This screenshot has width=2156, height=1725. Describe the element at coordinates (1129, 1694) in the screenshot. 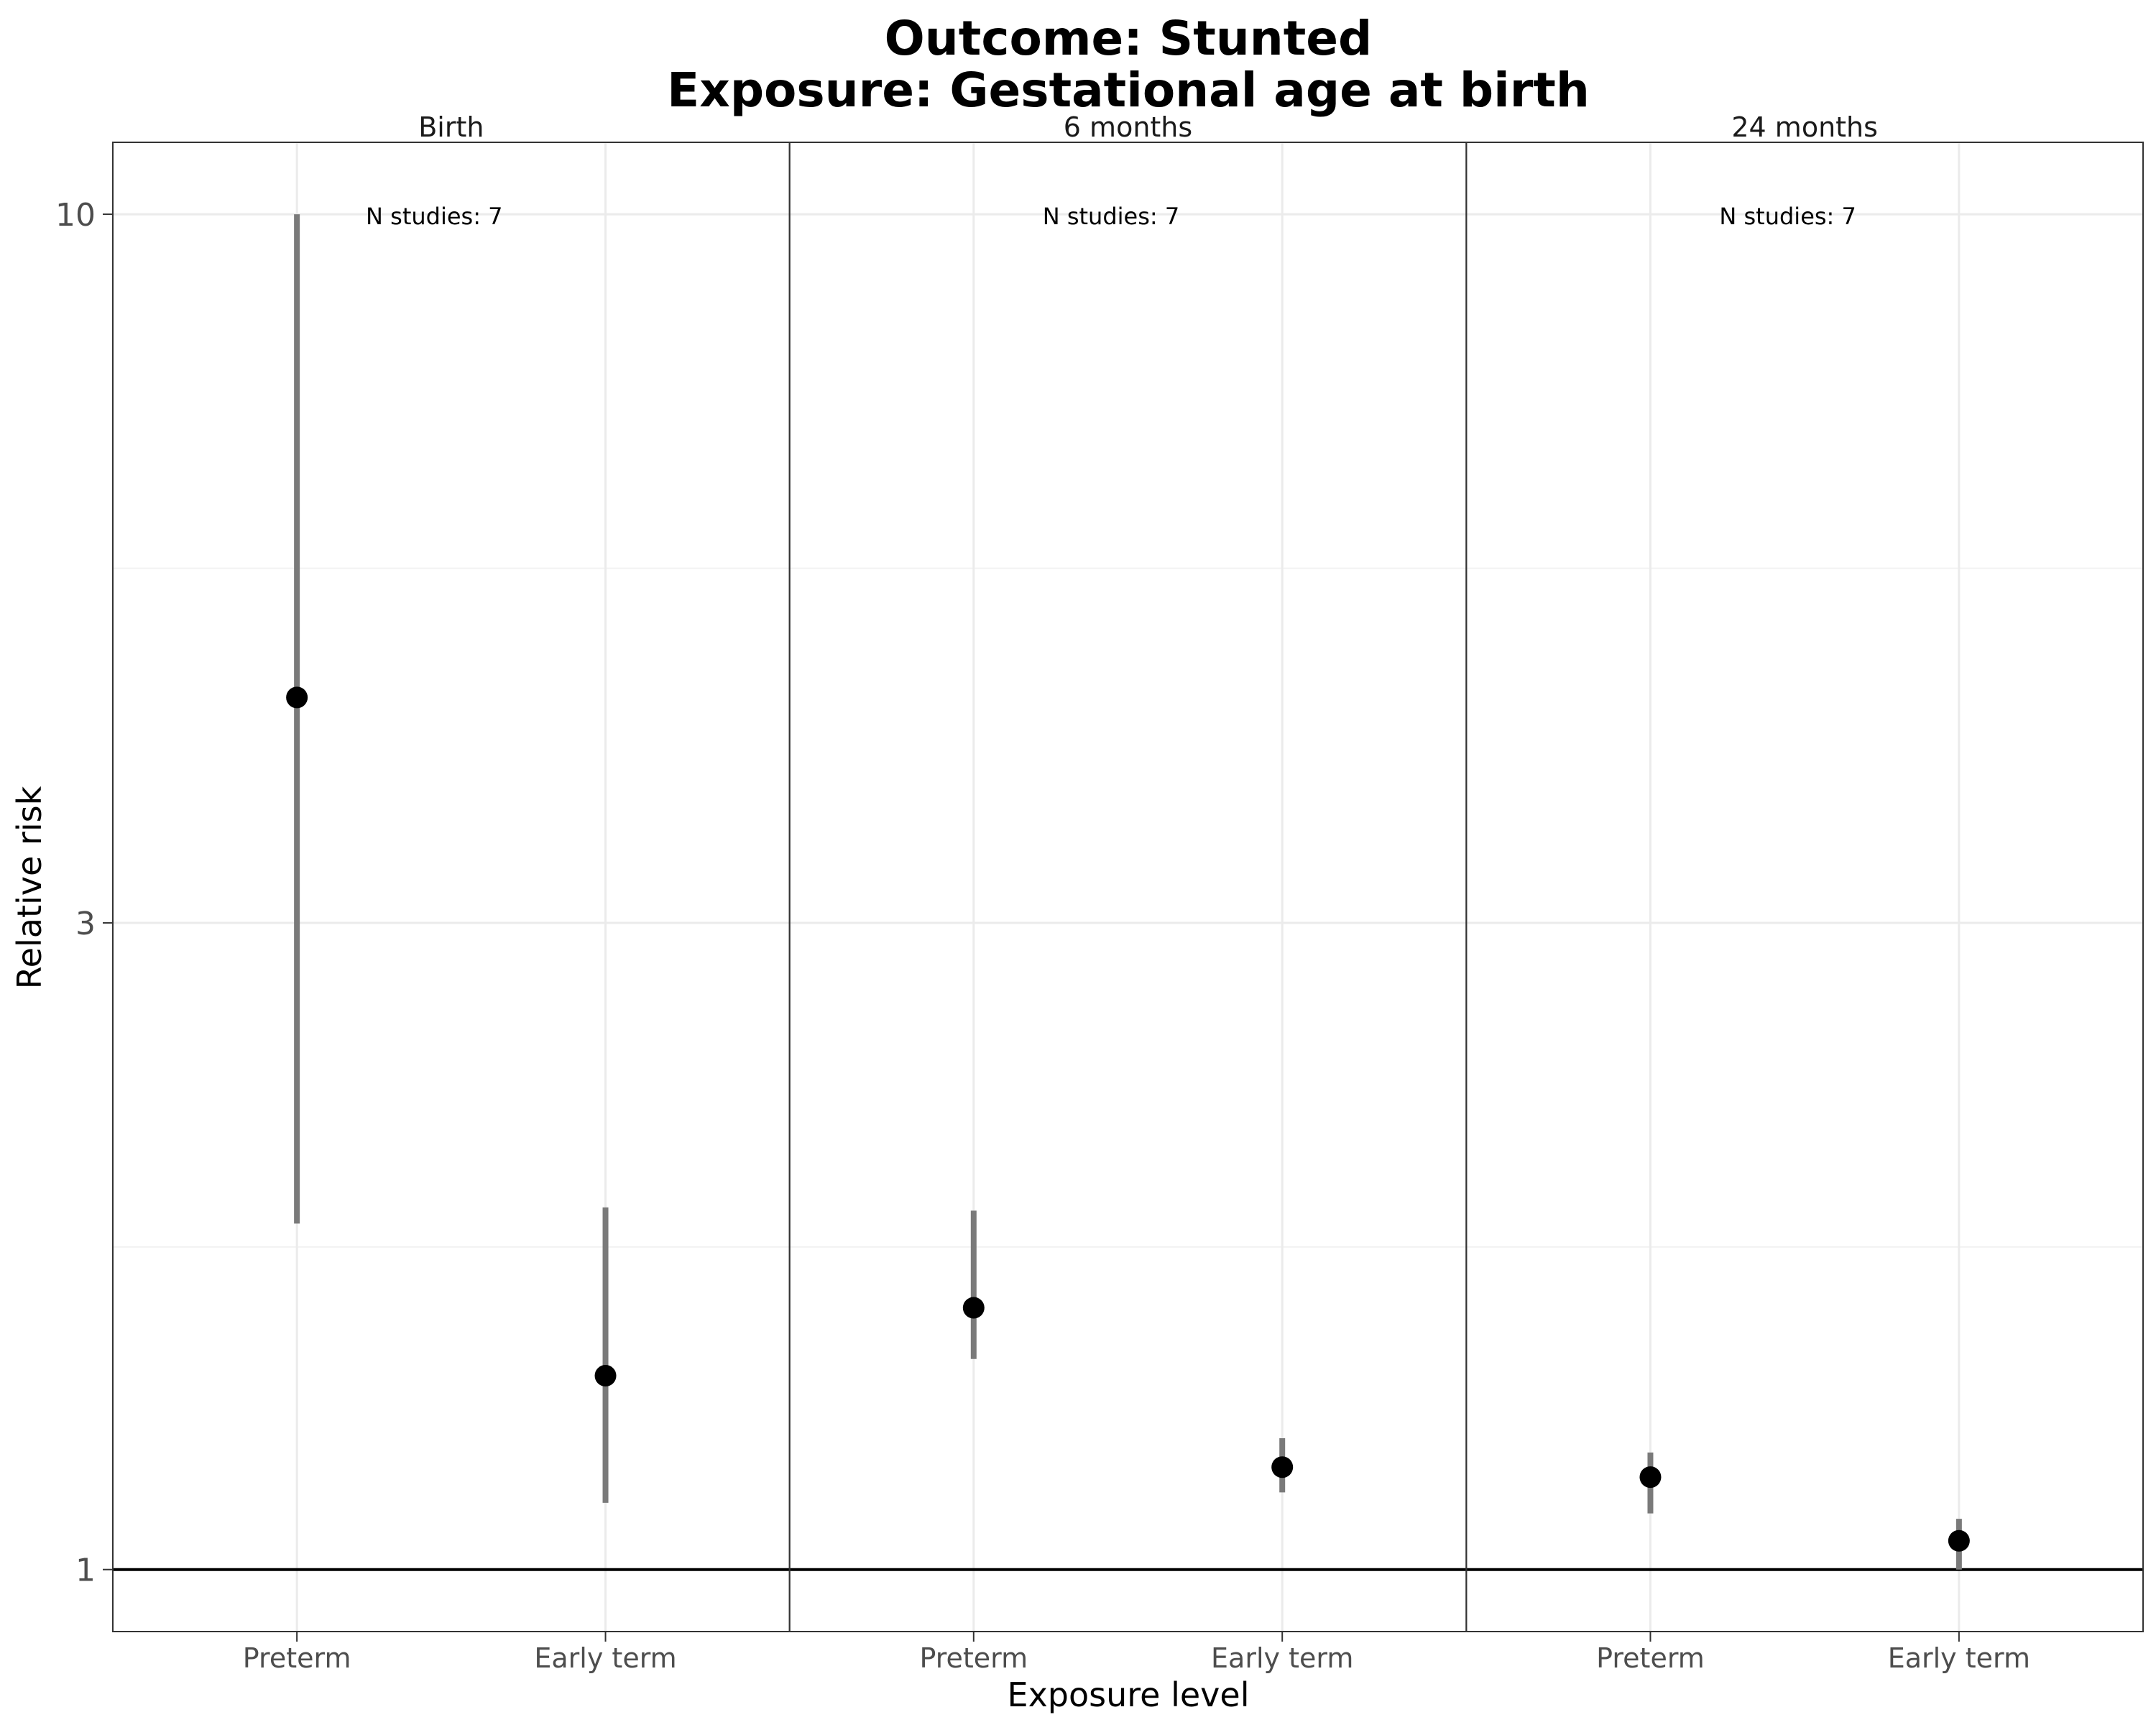

I see `x-axis-label: Exposure level` at that location.